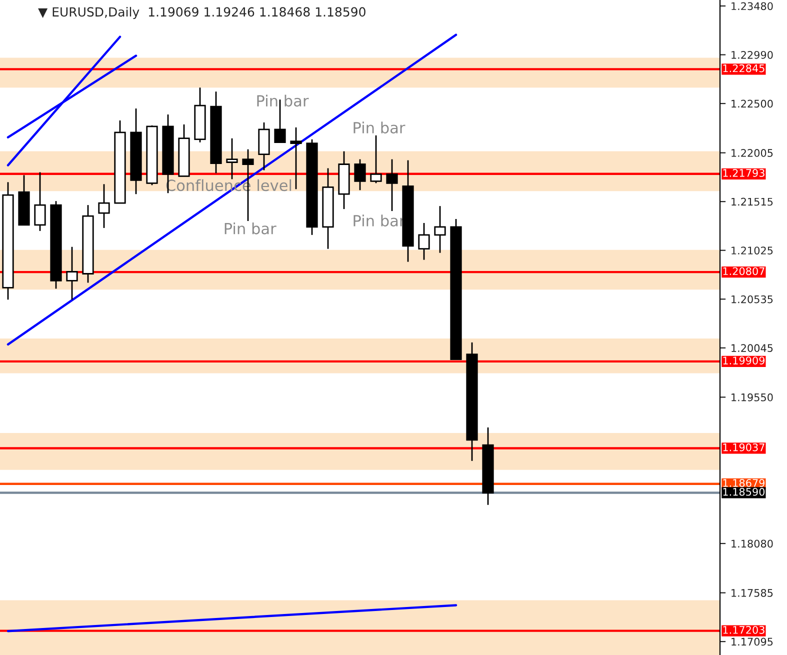 This screenshot has height=655, width=787. I want to click on ref-line-label: 1.20807, so click(743, 271).